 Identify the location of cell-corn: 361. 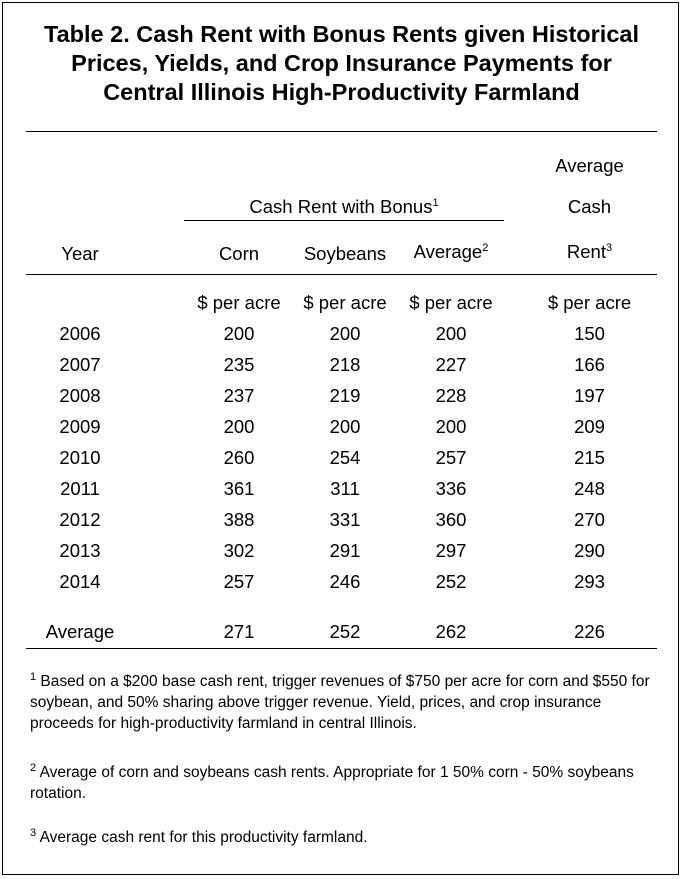
(239, 488).